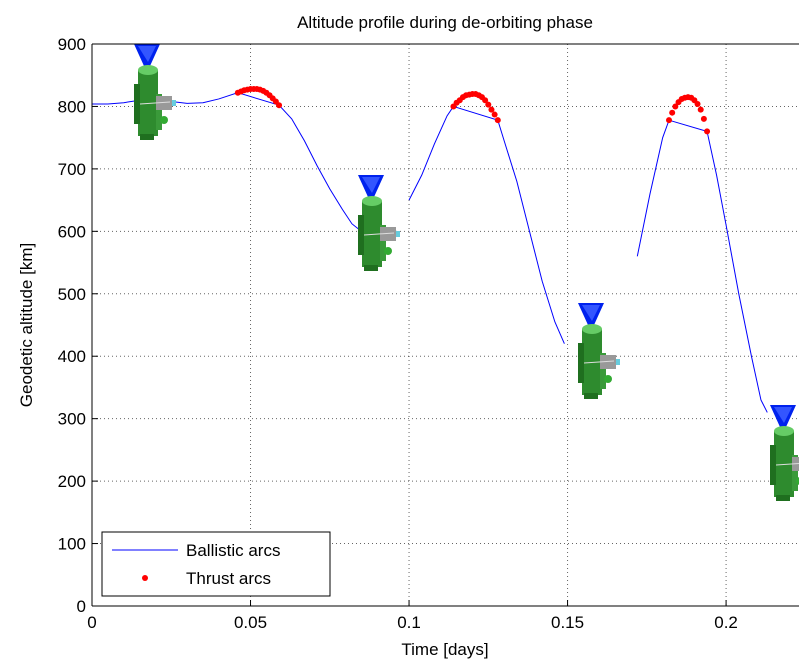 The width and height of the screenshot is (799, 666). I want to click on y-tick-label: 200, so click(72, 481).